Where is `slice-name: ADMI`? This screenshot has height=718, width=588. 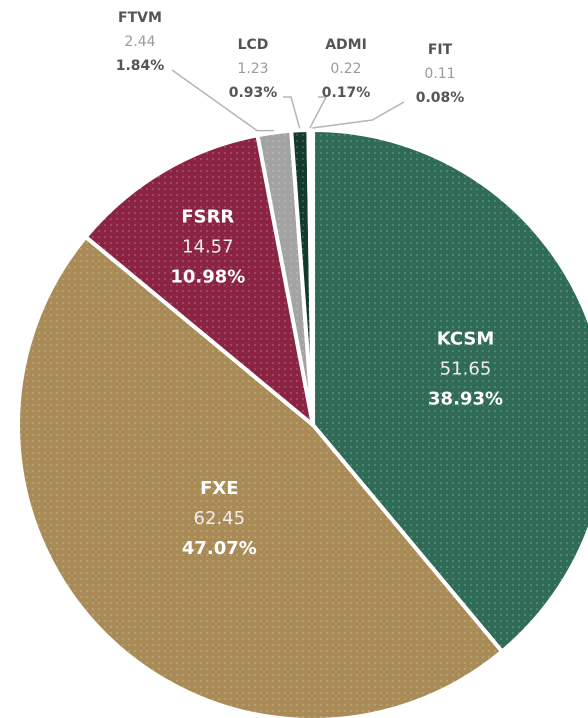 slice-name: ADMI is located at coordinates (346, 45).